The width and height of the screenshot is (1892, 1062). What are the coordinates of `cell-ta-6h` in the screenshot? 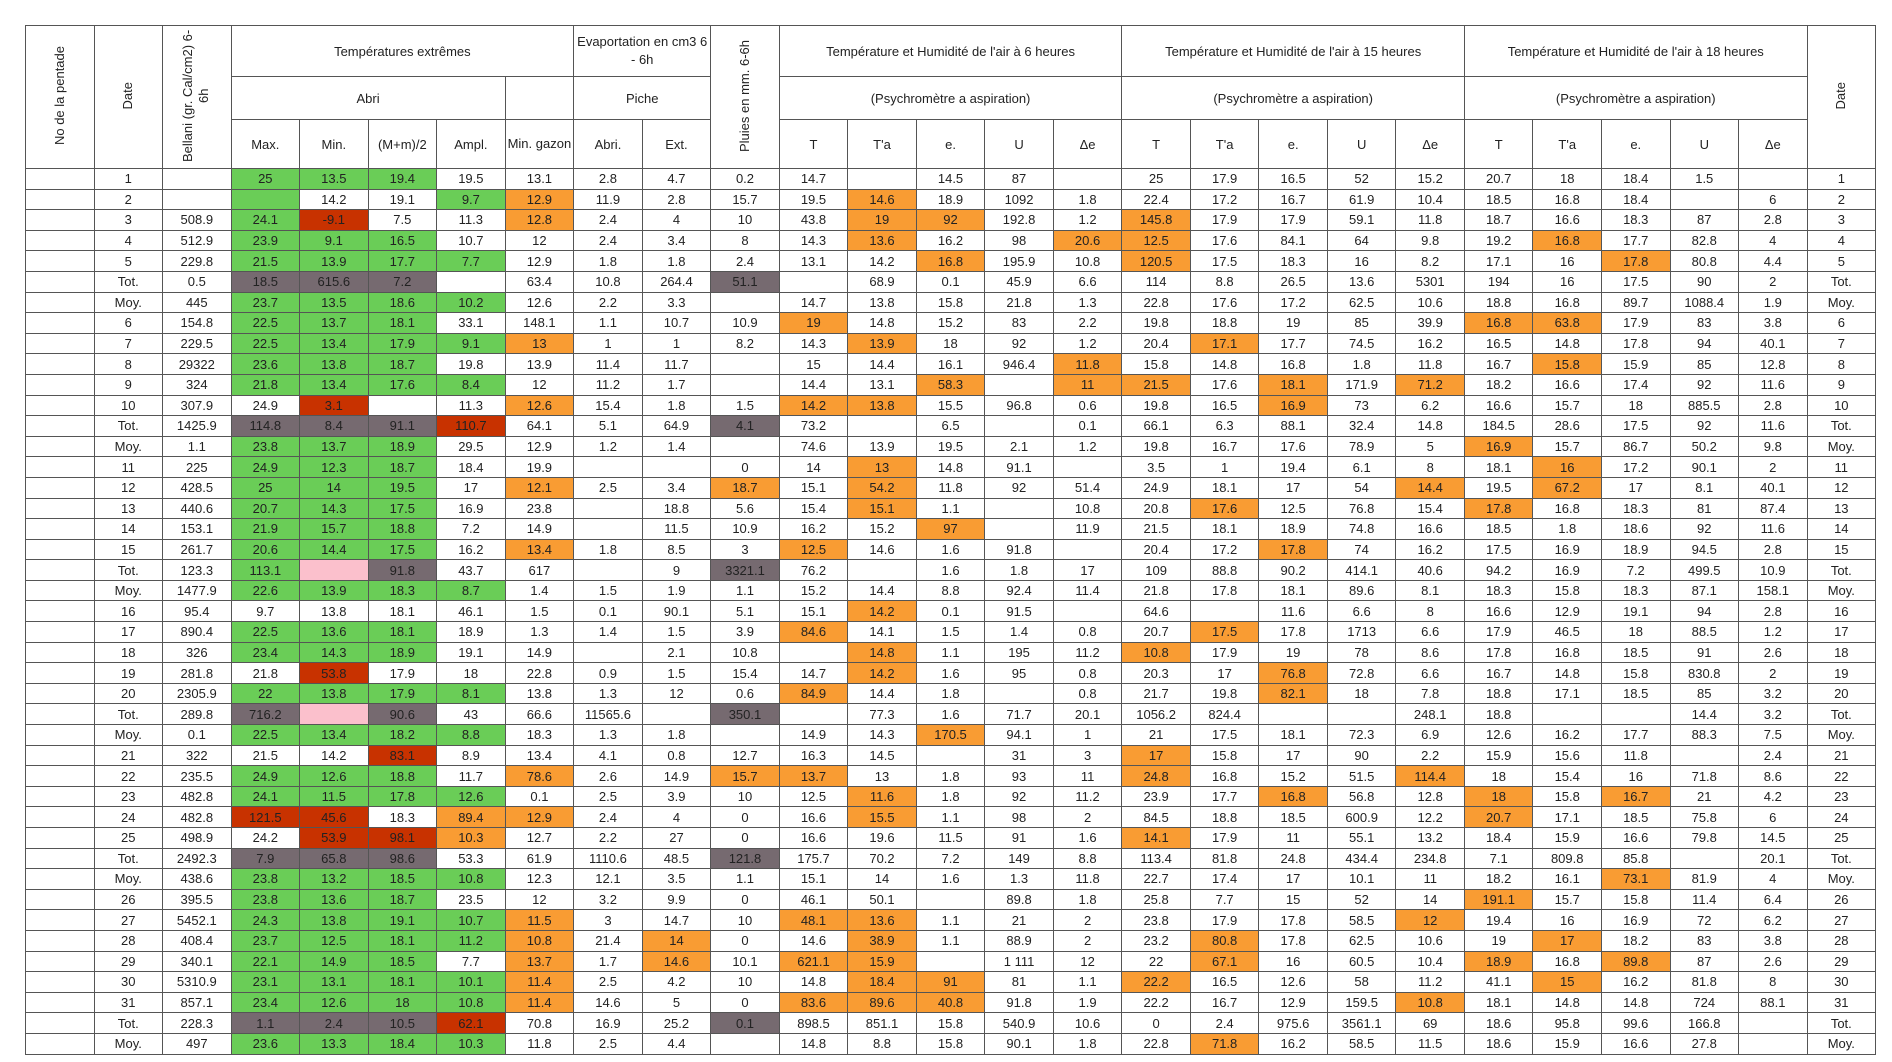 It's located at (882, 570).